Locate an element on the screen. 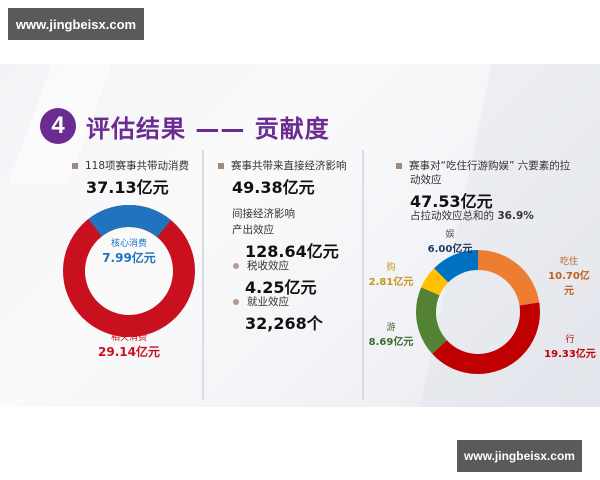  consumption-donut-chart is located at coordinates (129, 271).